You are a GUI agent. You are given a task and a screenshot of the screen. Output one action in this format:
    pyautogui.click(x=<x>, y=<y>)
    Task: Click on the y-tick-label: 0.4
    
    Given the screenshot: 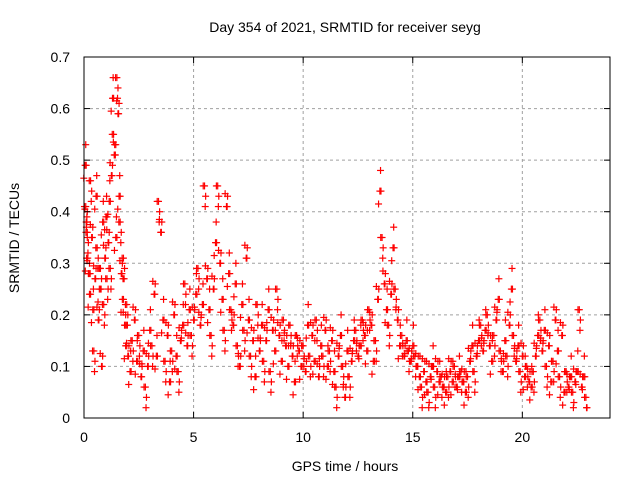 What is the action you would take?
    pyautogui.click(x=61, y=212)
    